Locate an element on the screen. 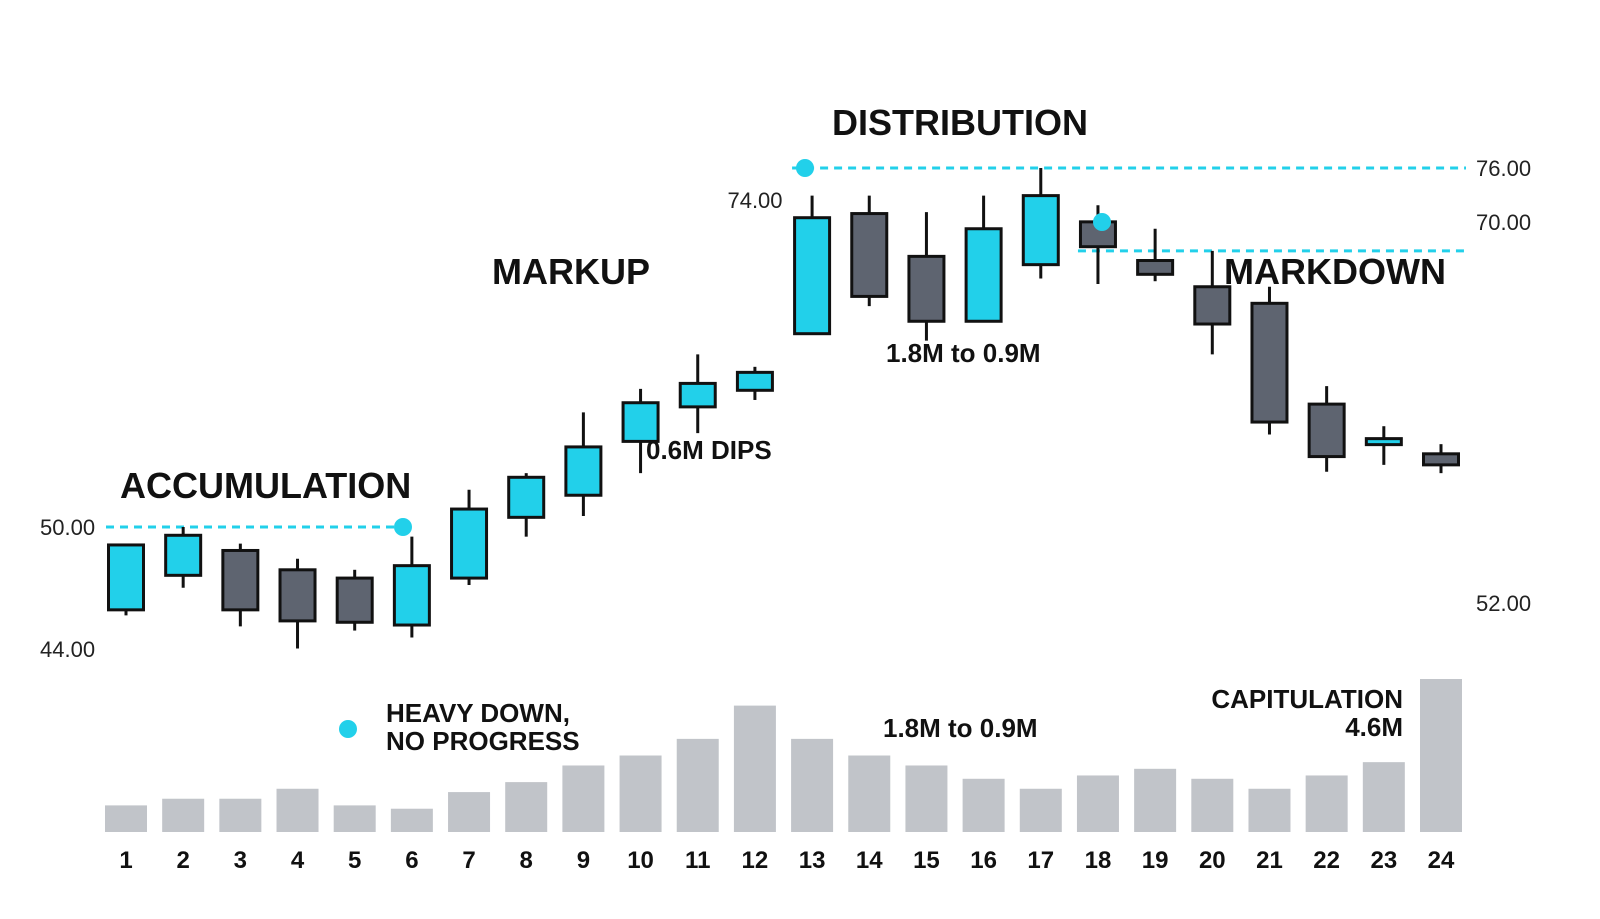  x-tick-label-6: 6 is located at coordinates (411, 860).